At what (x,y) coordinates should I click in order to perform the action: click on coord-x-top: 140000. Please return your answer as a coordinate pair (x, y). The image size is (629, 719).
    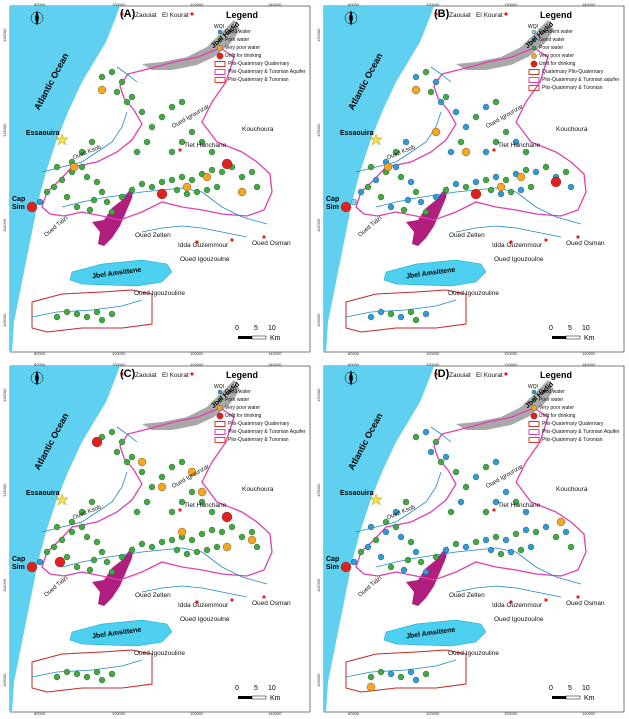
    Looking at the image, I should click on (275, 364).